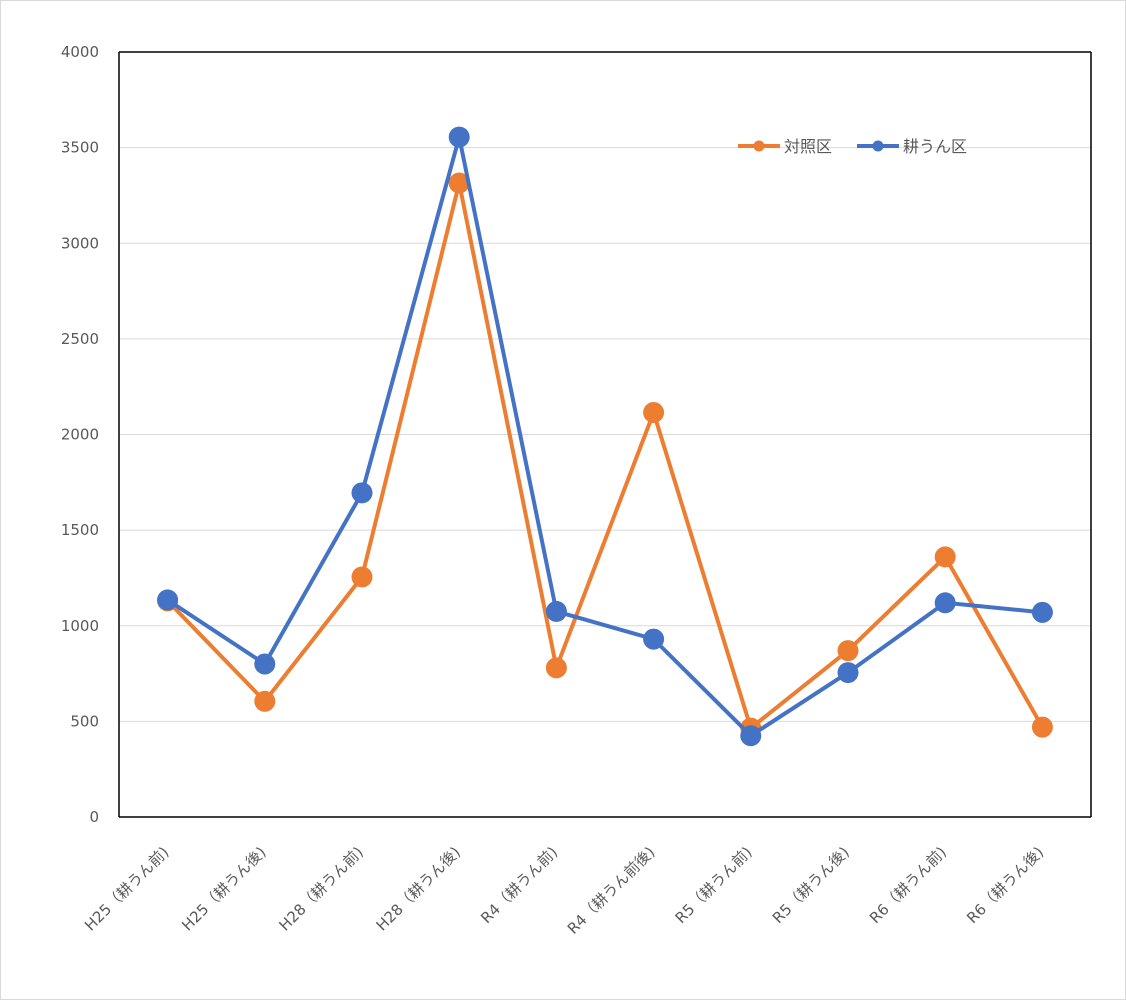 The width and height of the screenshot is (1126, 1001). I want to click on y-tick-label: 2500, so click(80, 339).